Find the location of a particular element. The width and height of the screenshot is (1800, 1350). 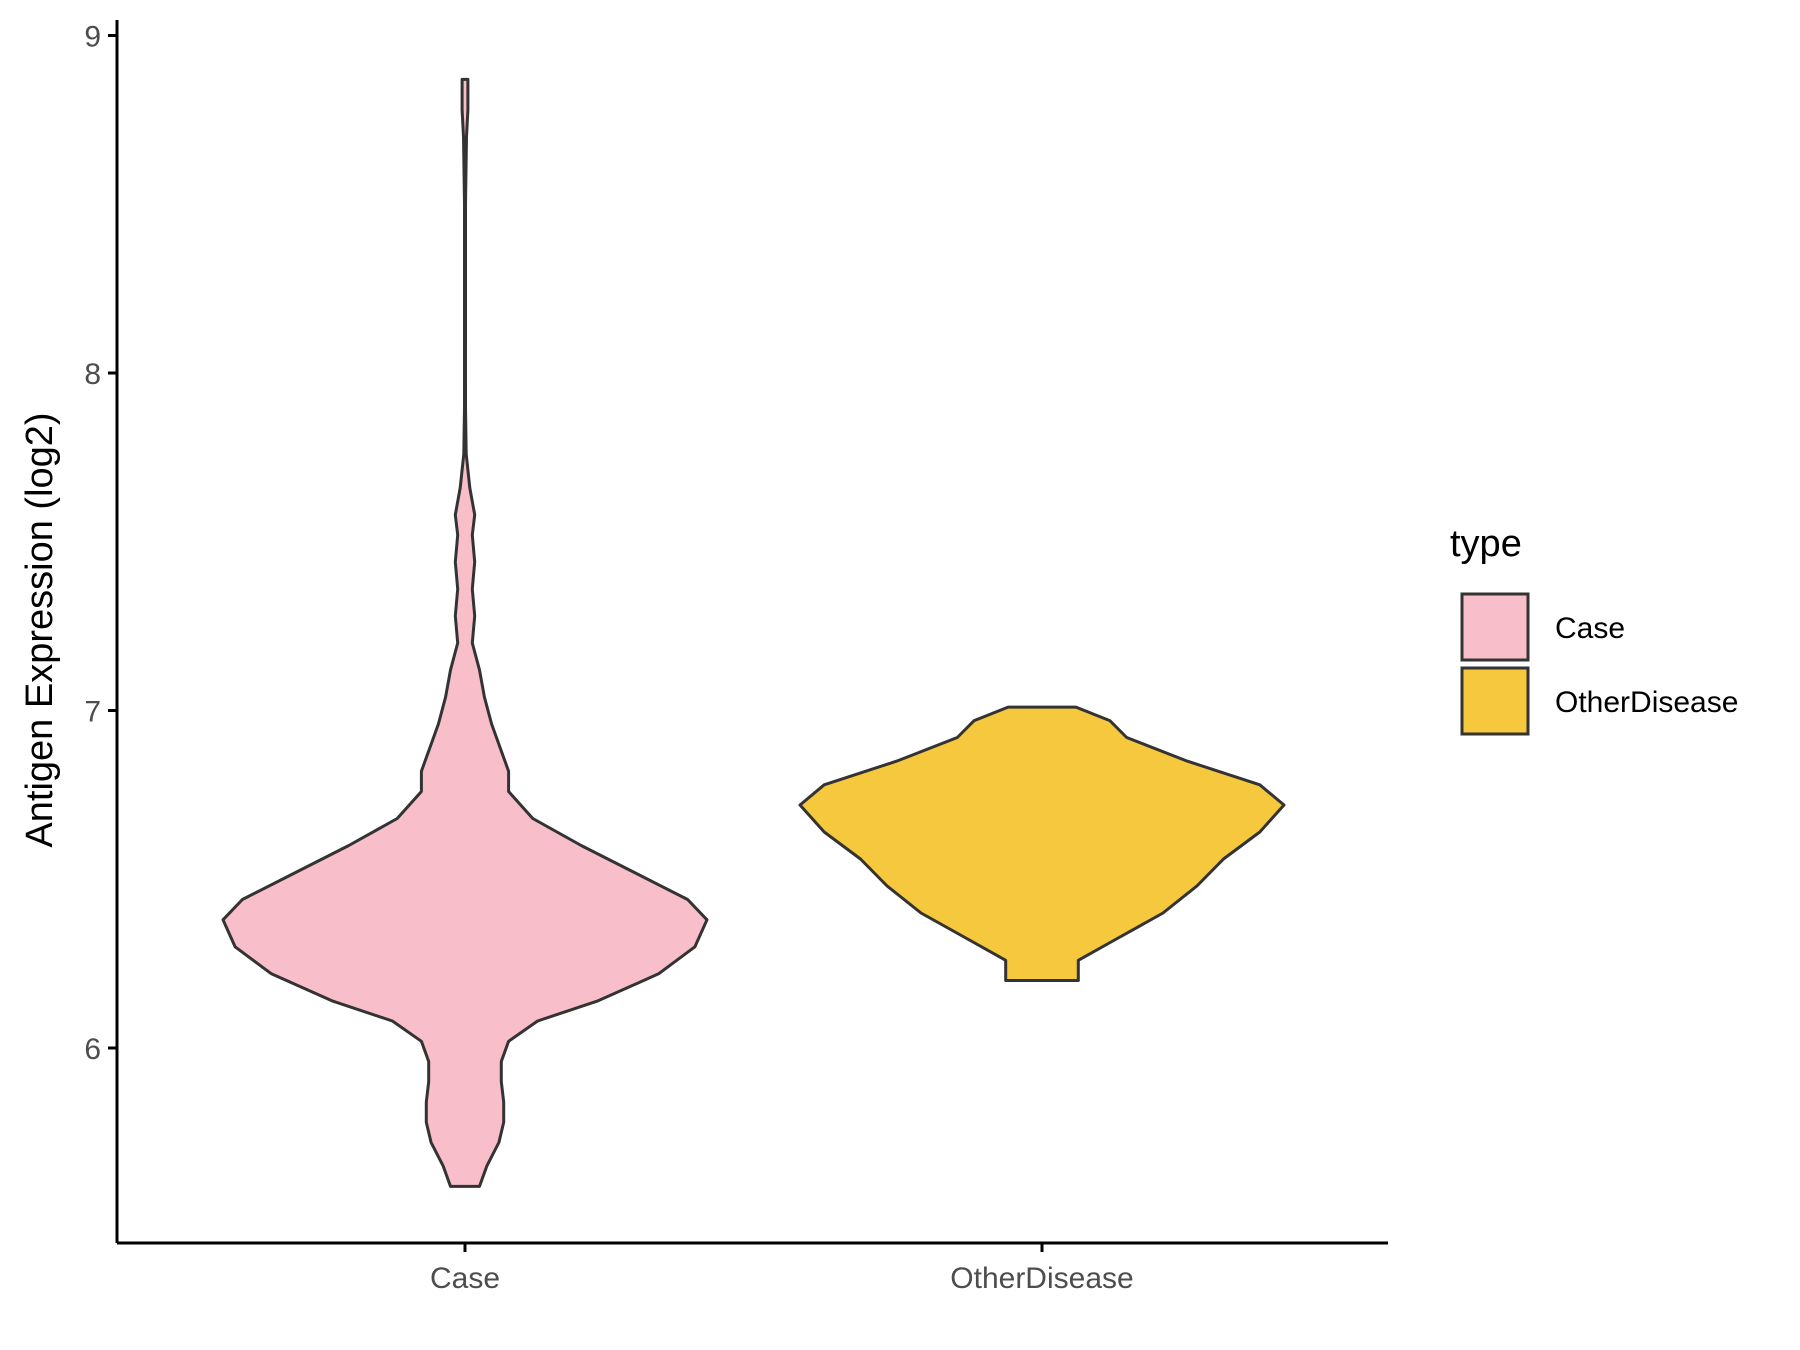

y-axis-title: Antigen Expression (log2) is located at coordinates (40, 629).